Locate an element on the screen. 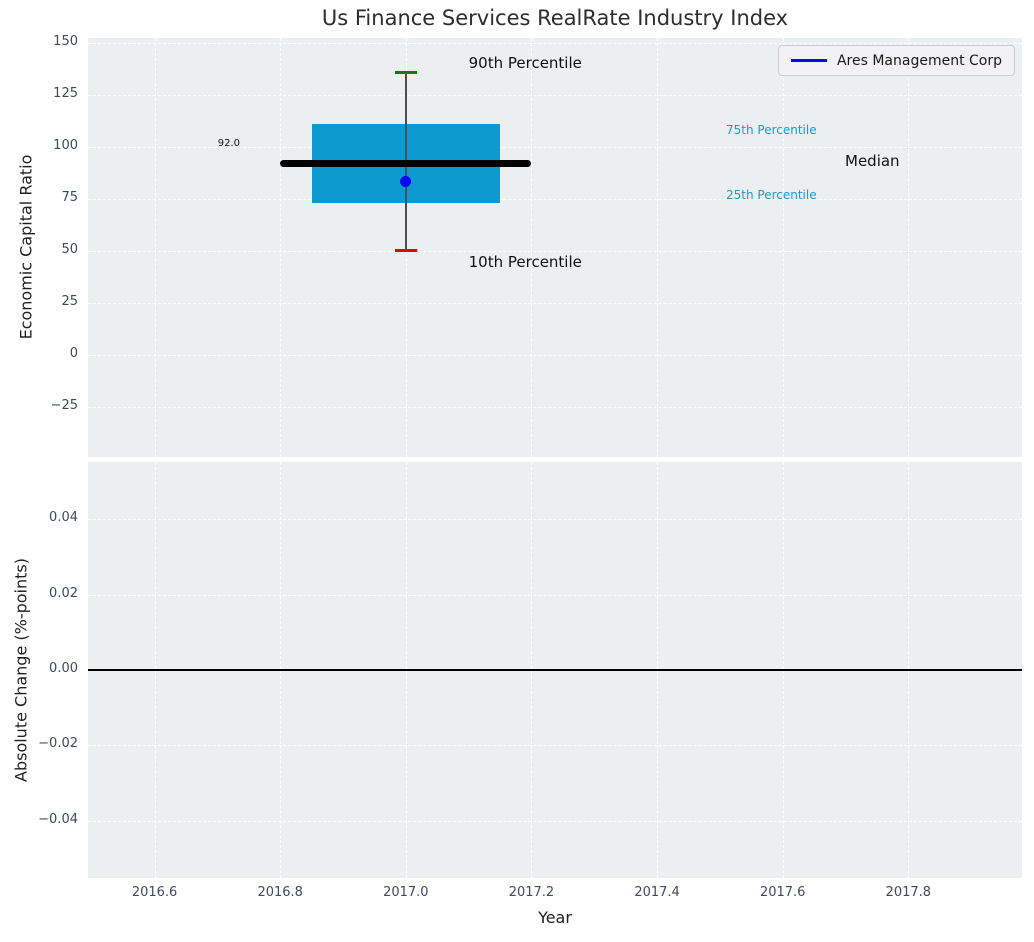  zero-line is located at coordinates (555, 670).